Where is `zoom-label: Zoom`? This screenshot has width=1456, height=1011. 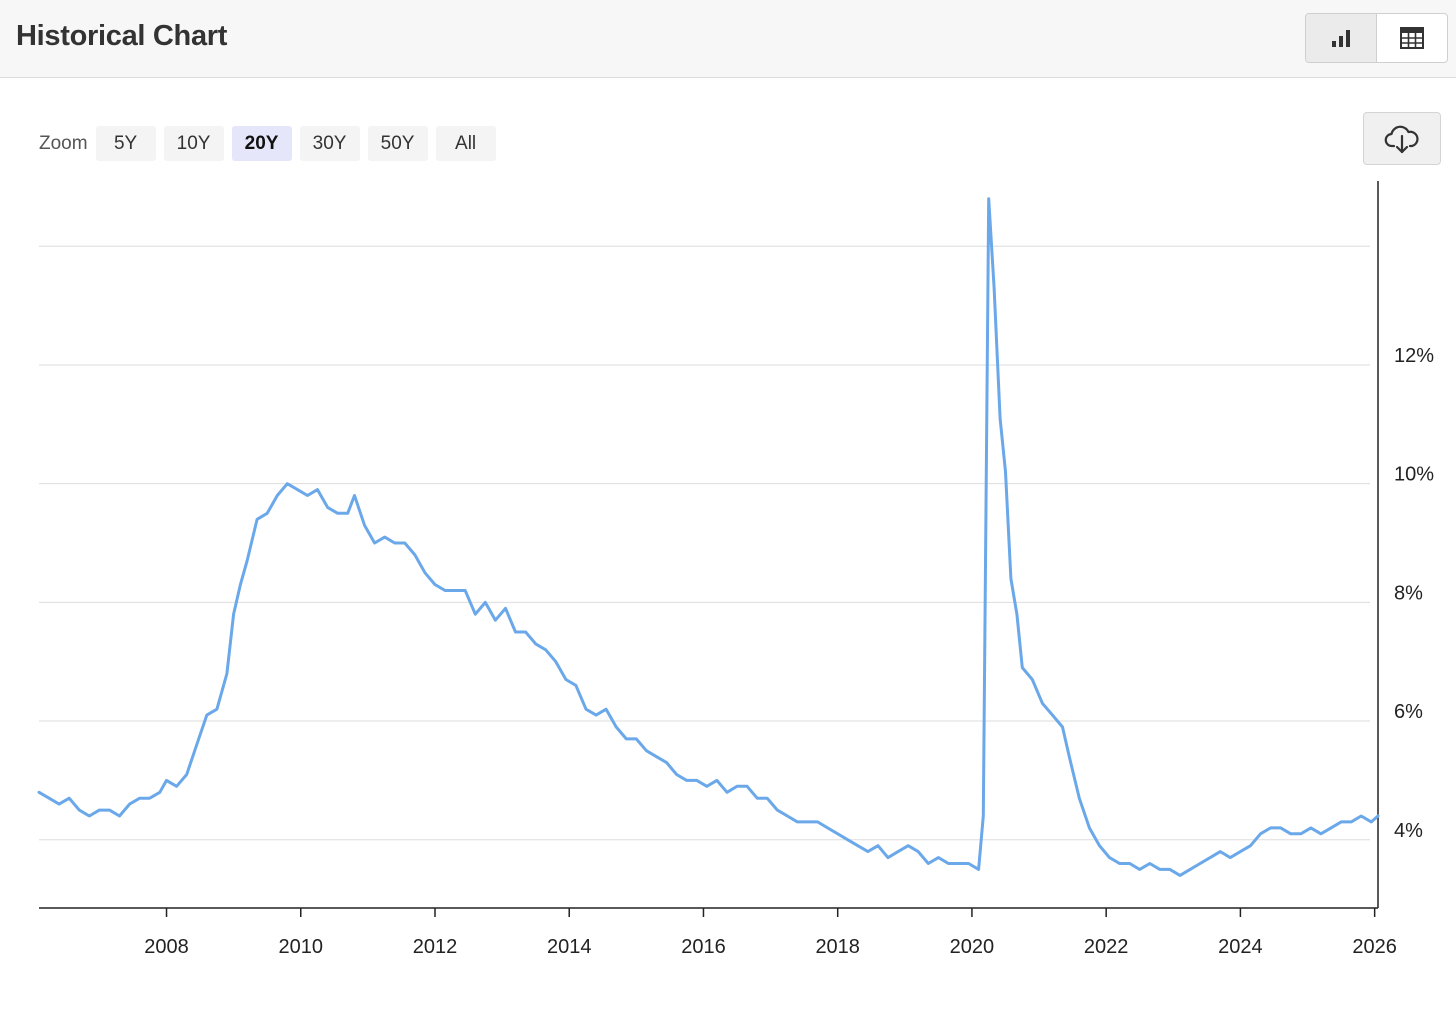 zoom-label: Zoom is located at coordinates (63, 143).